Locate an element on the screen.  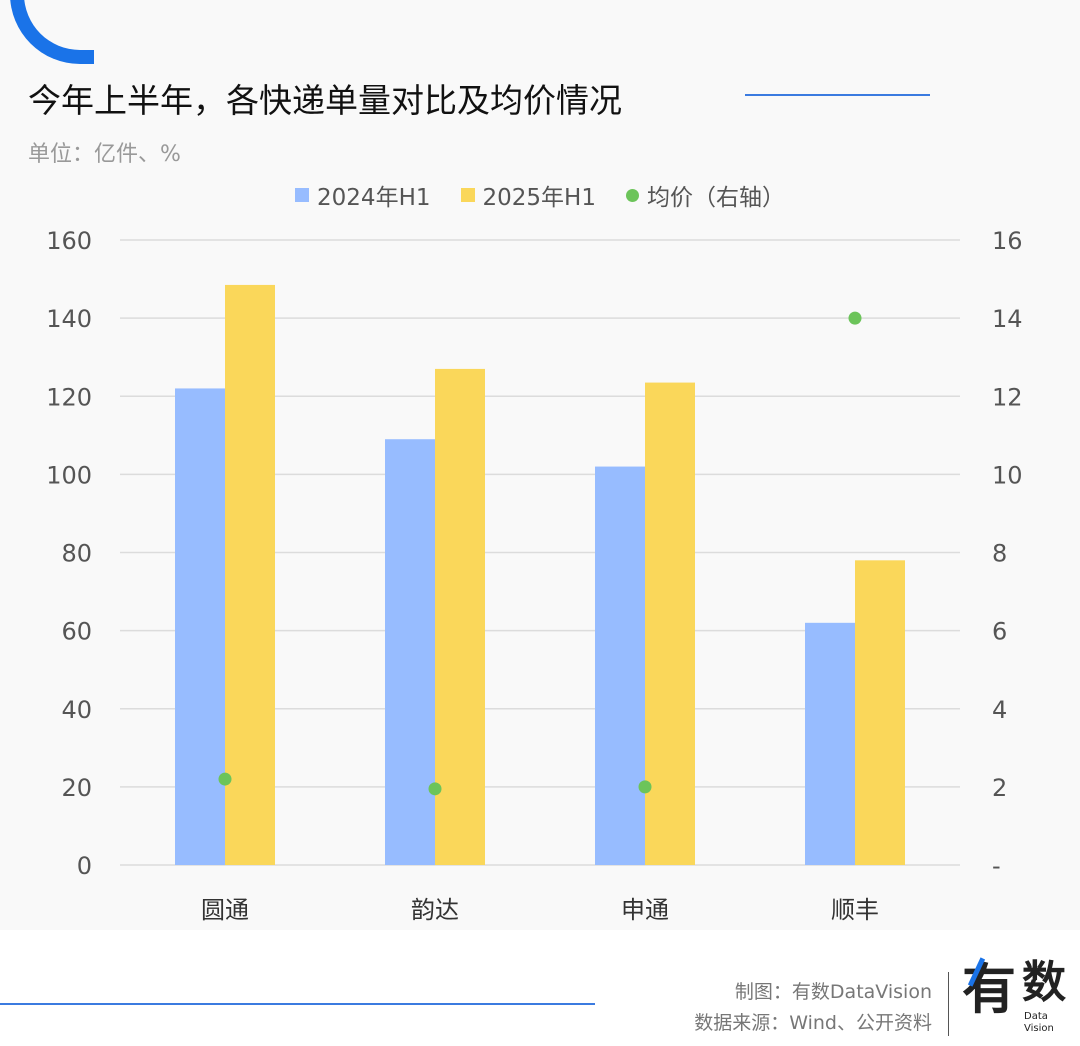
source-text: 数据来源：Wind、公开资料 is located at coordinates (813, 1023).